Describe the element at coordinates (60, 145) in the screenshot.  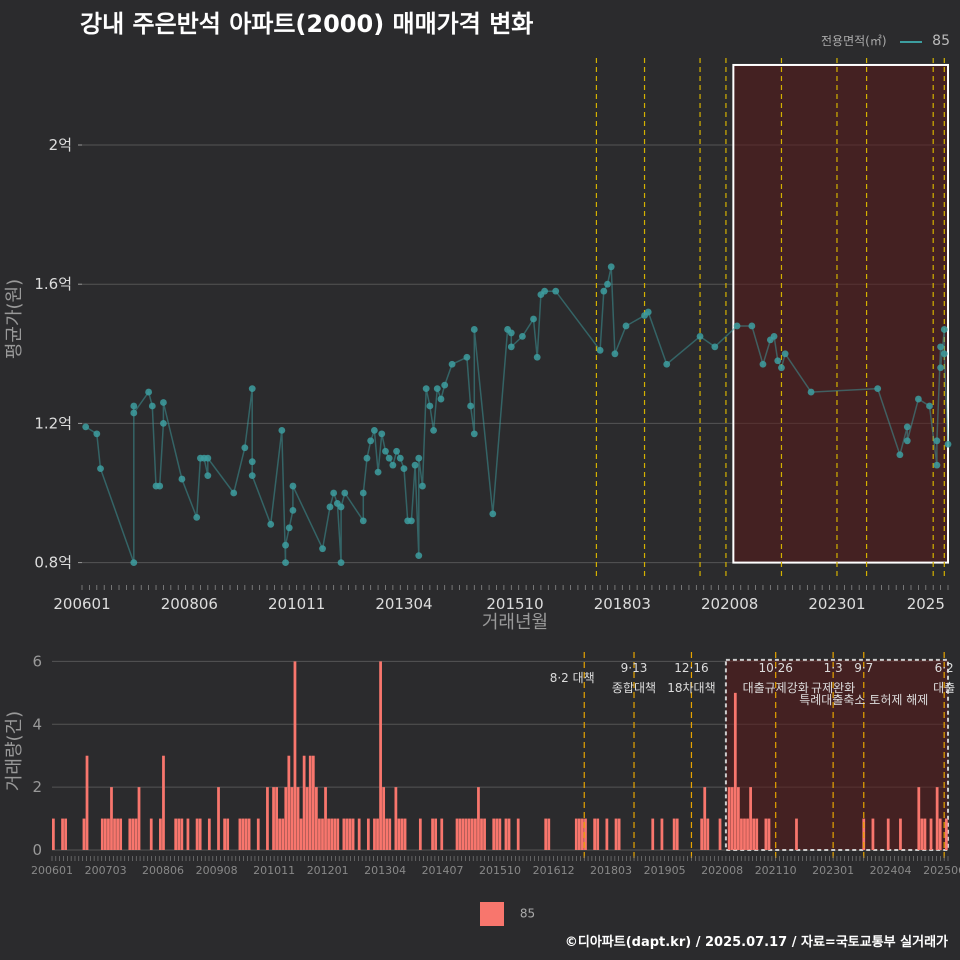
I see `y-tick-label: 2억` at that location.